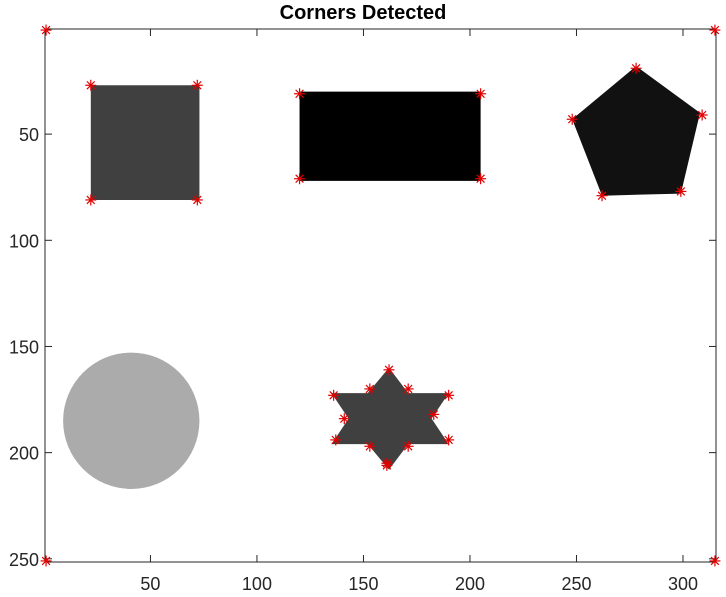  Describe the element at coordinates (576, 584) in the screenshot. I see `x-tick-label: 250` at that location.